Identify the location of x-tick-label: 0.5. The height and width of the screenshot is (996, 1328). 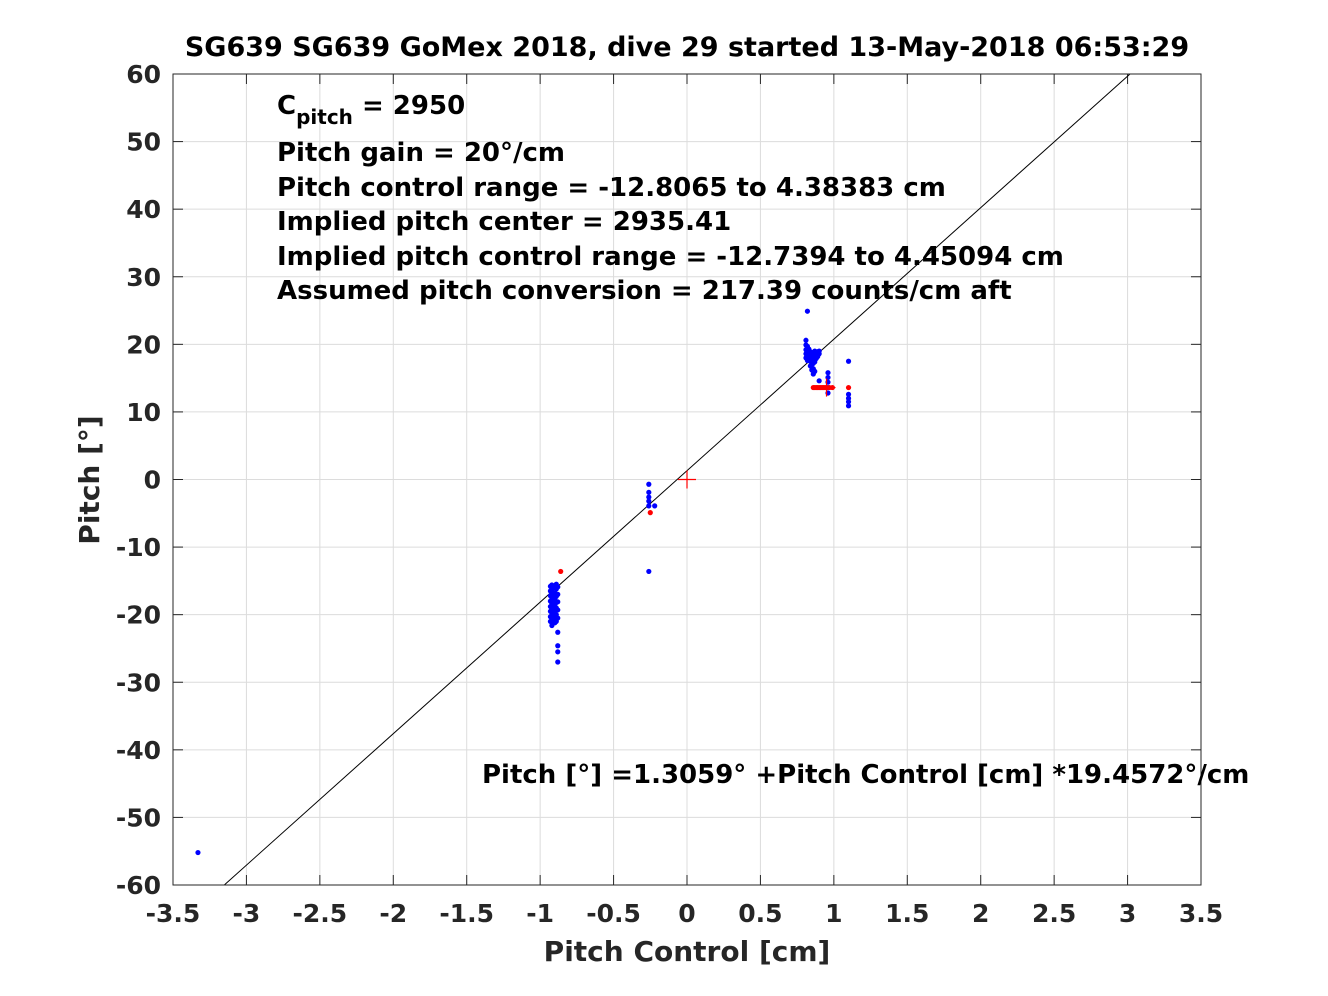
(760, 913).